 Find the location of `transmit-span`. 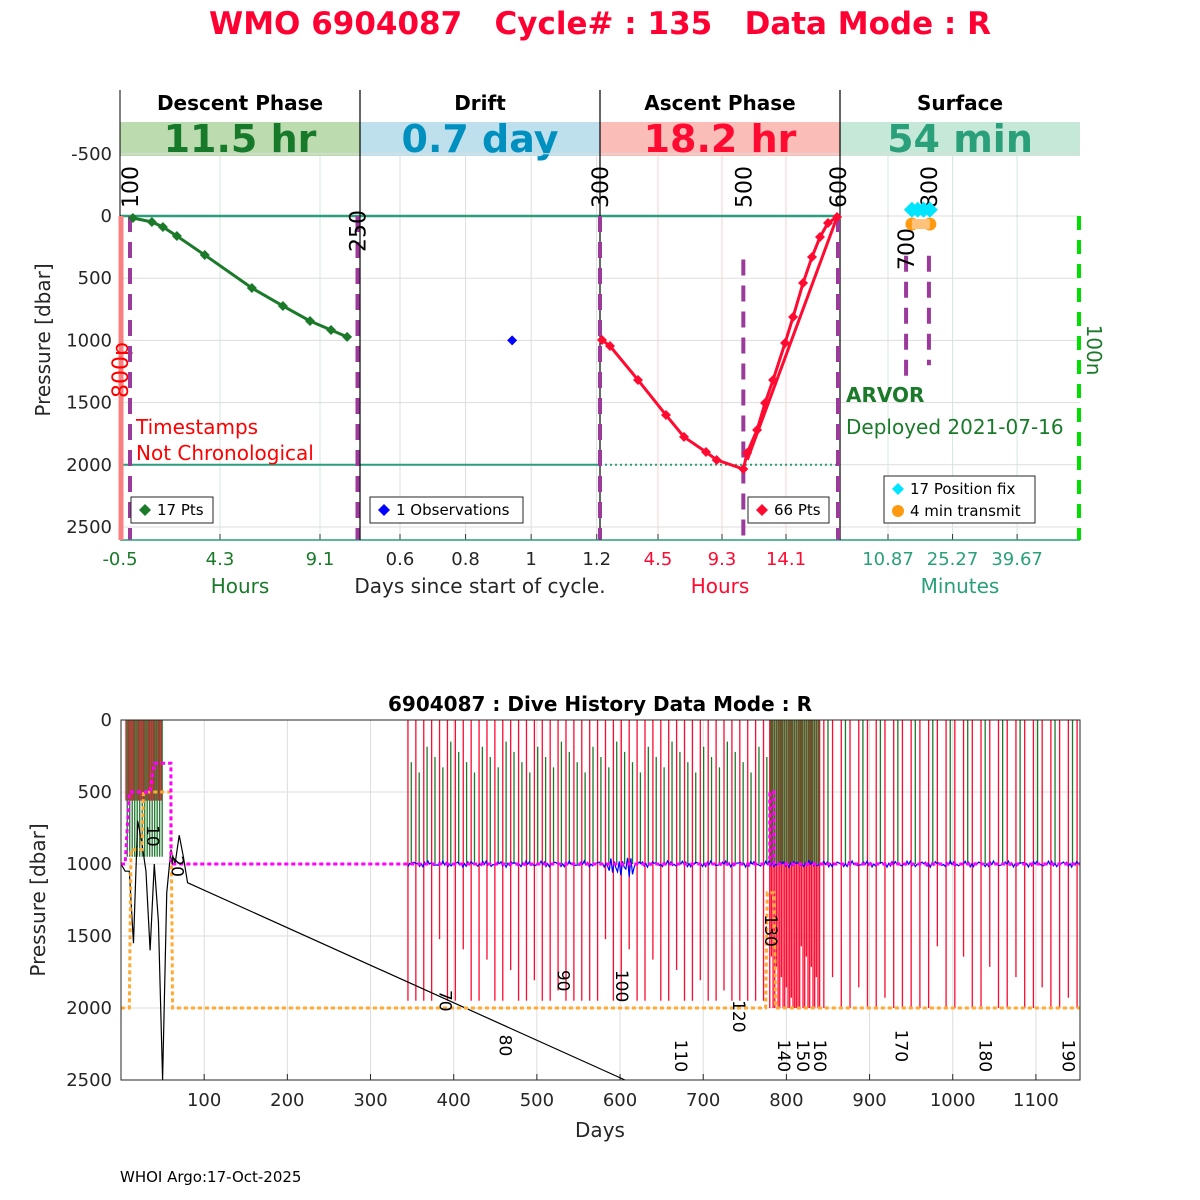

transmit-span is located at coordinates (920, 224).